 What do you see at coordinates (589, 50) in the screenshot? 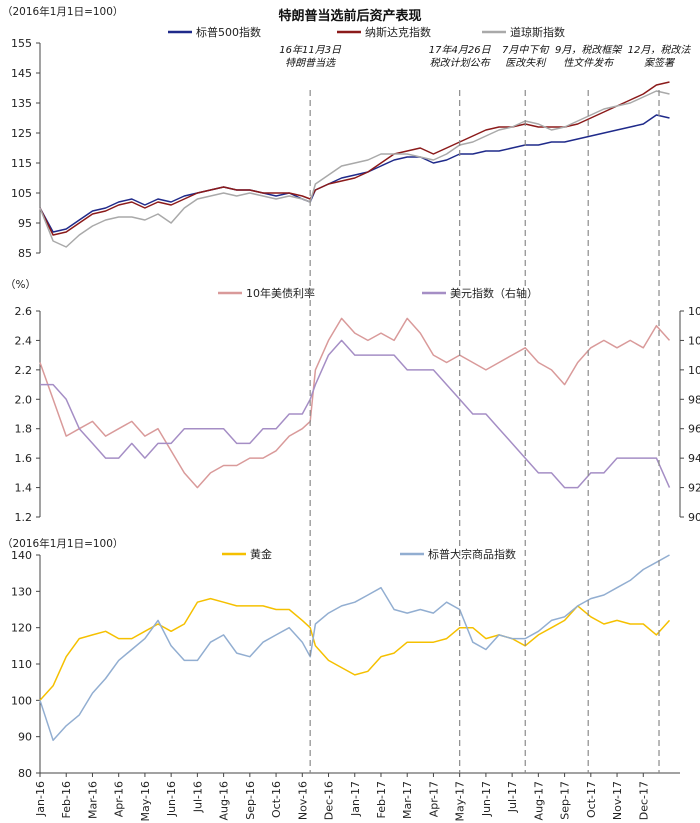
I see `event-label: 9月，税改框架` at bounding box center [589, 50].